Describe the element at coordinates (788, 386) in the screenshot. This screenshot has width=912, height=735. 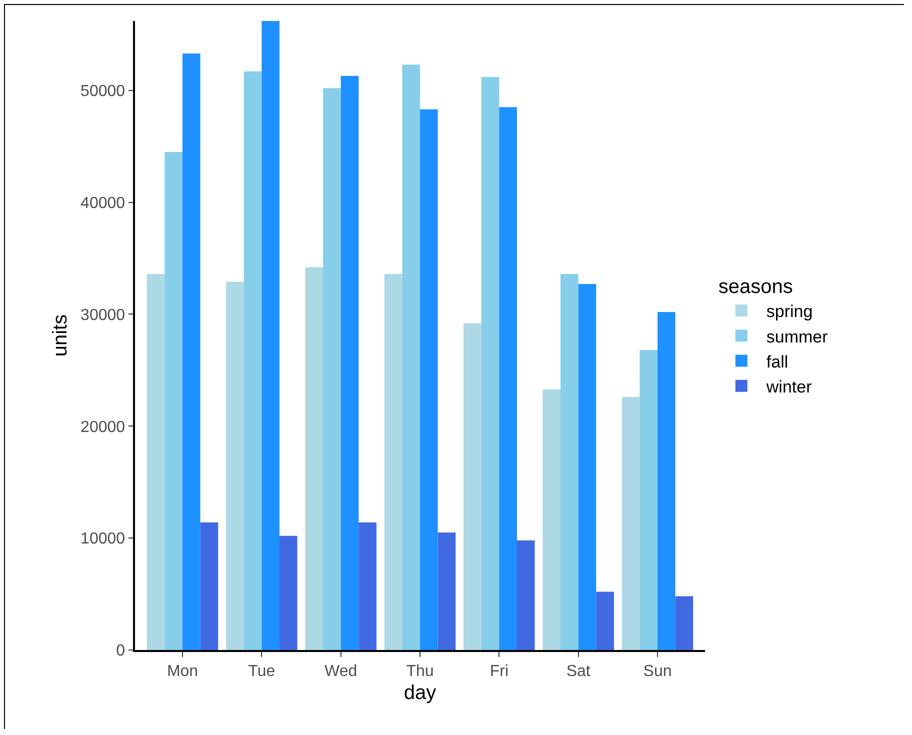
I see `legend-label: winter` at that location.